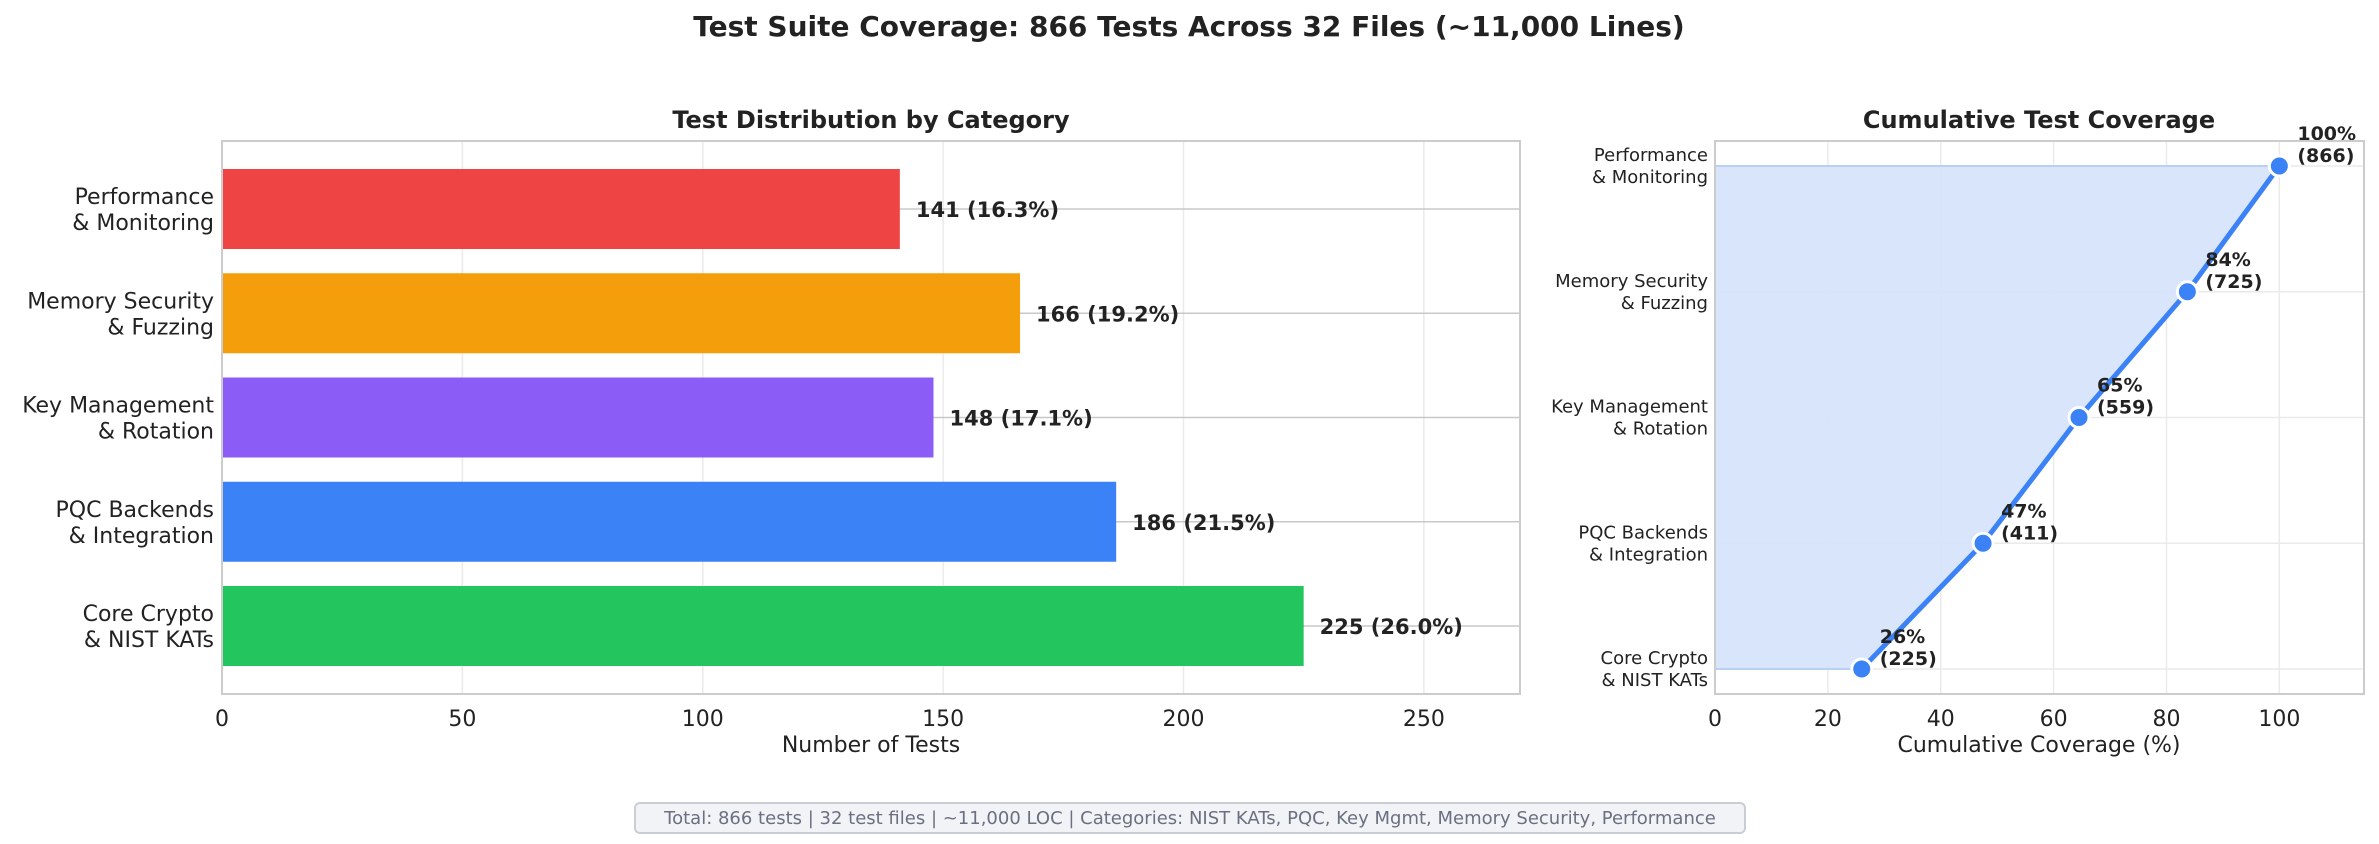  What do you see at coordinates (2326, 145) in the screenshot?
I see `point-label-4: 100% (866)` at bounding box center [2326, 145].